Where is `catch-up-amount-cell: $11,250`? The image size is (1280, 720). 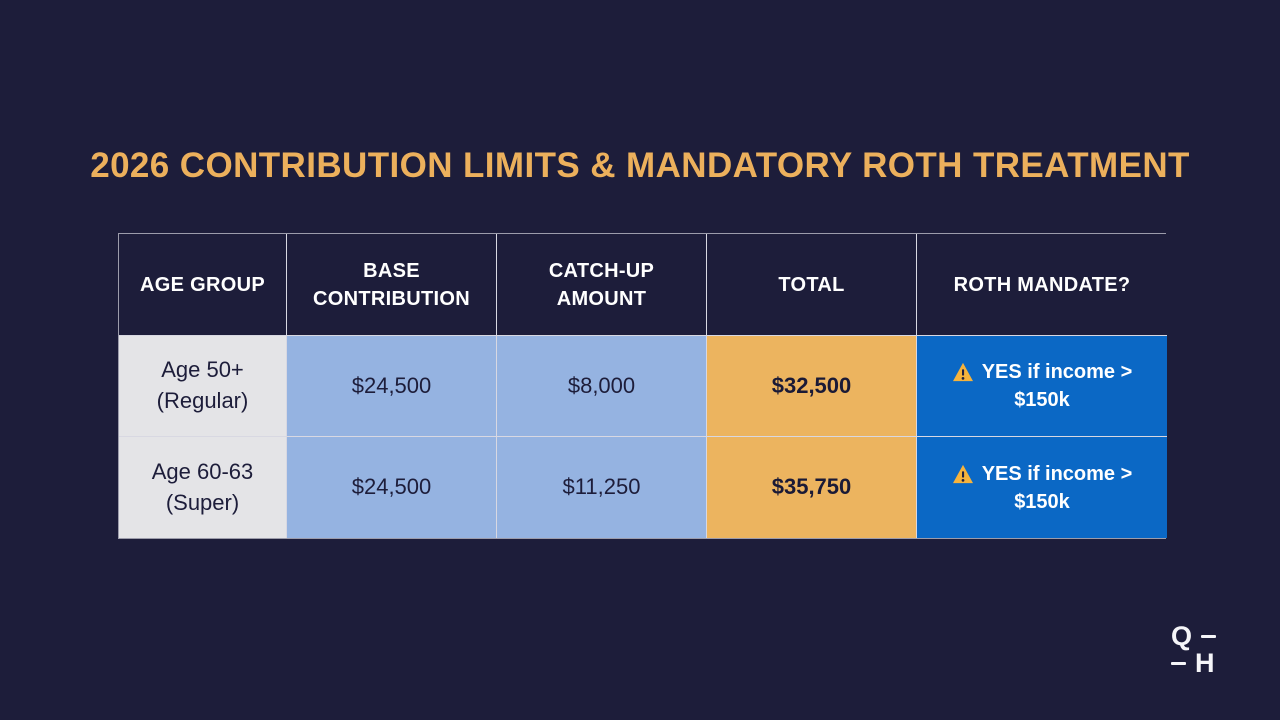 catch-up-amount-cell: $11,250 is located at coordinates (602, 487).